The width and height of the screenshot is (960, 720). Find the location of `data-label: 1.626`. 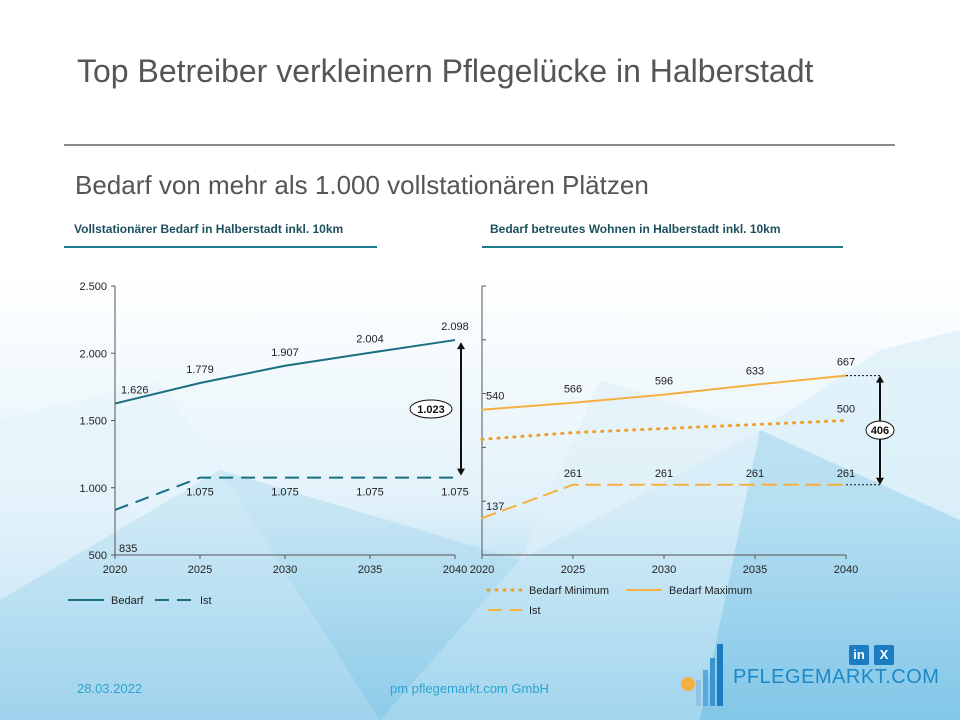

data-label: 1.626 is located at coordinates (135, 391).